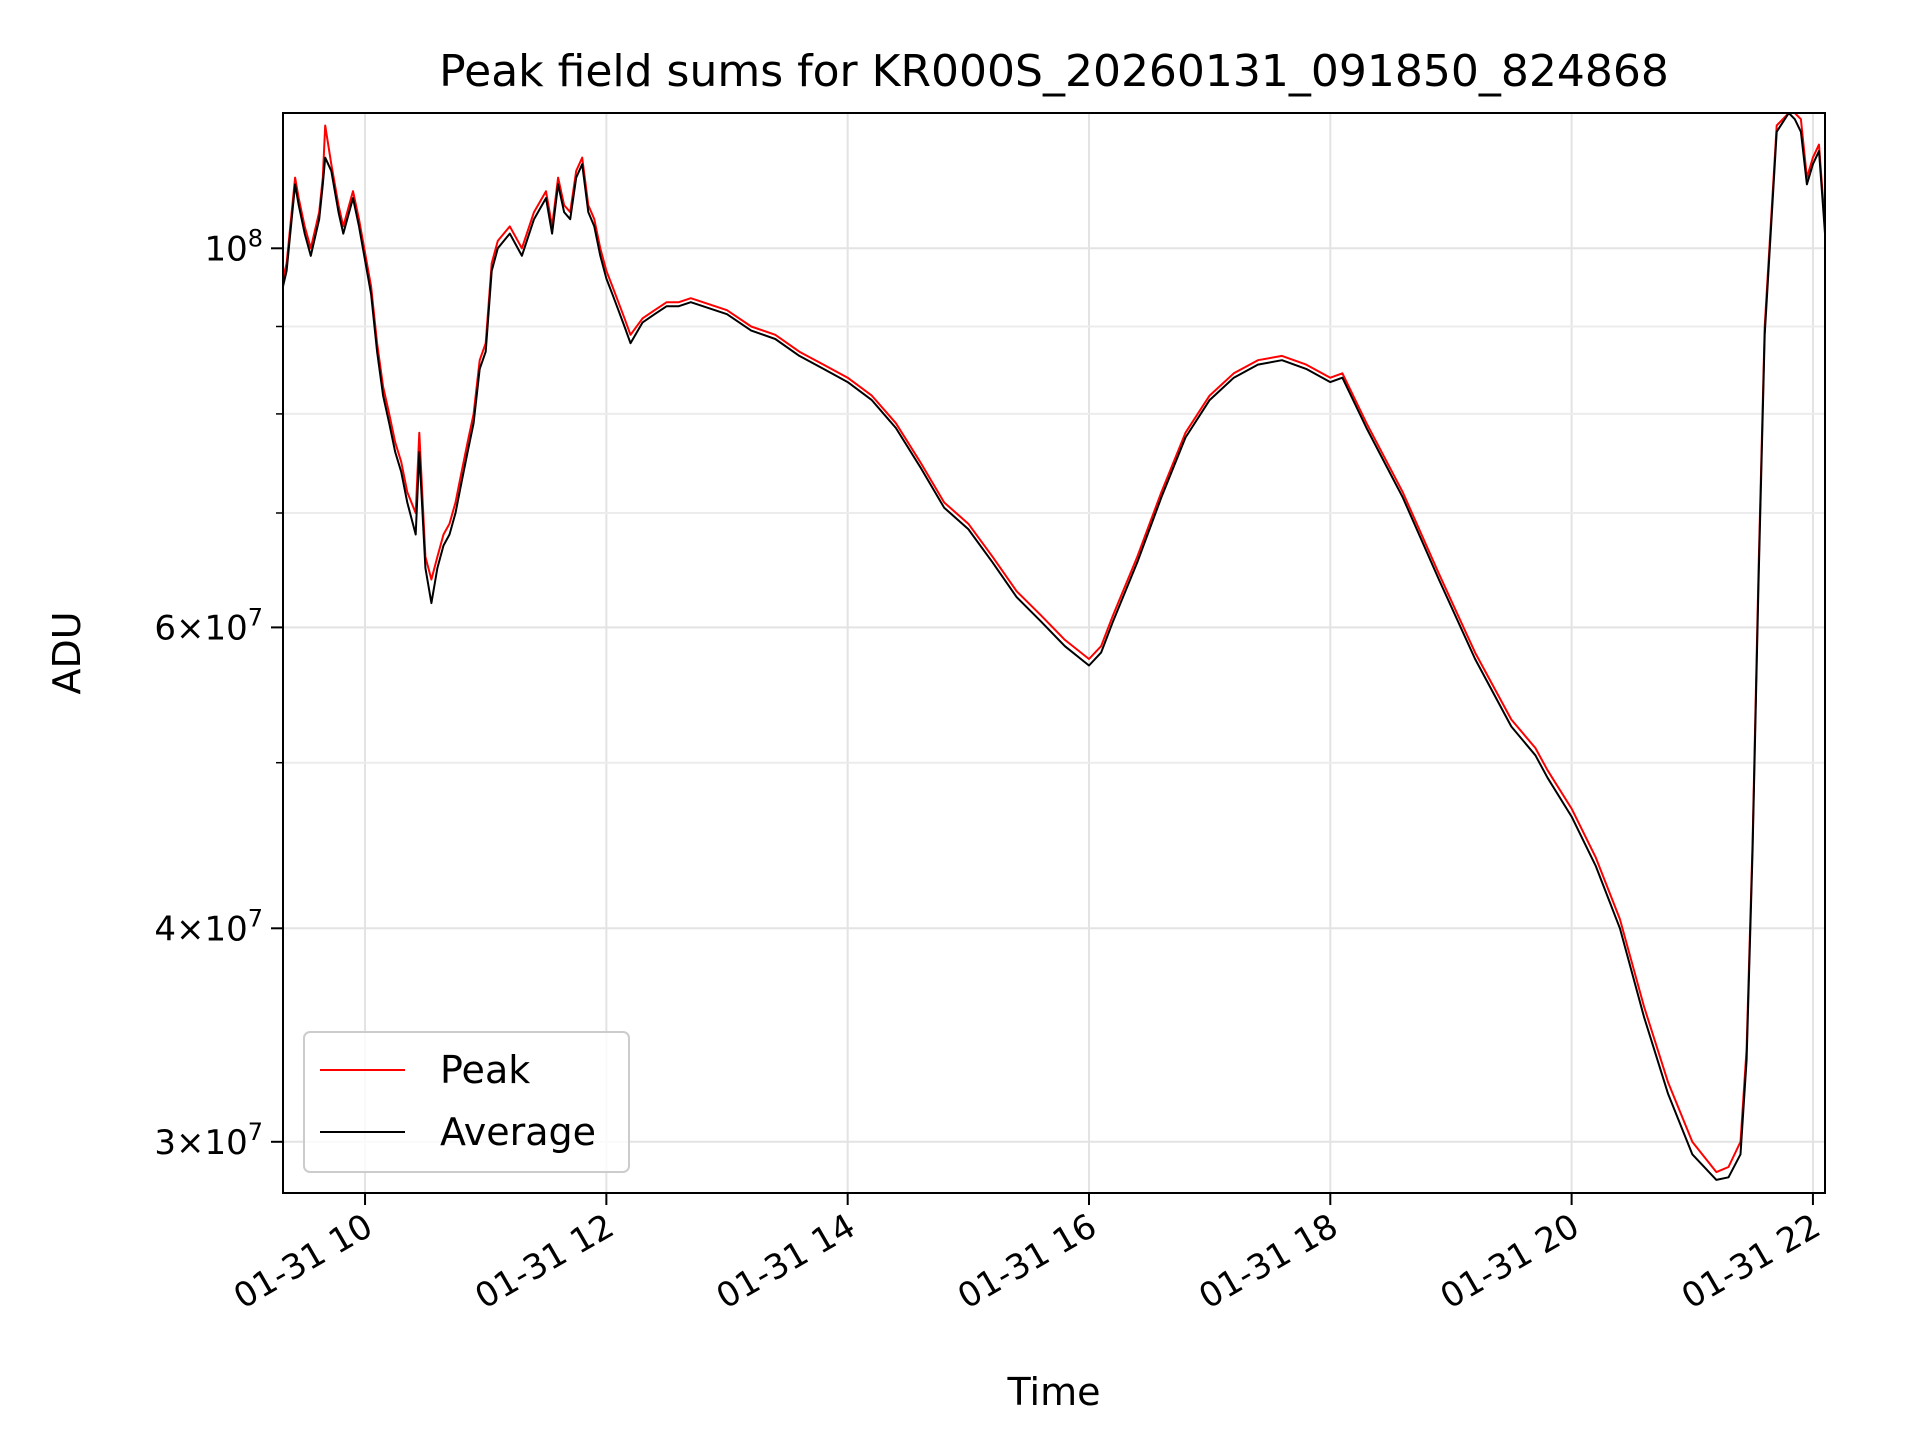  What do you see at coordinates (518, 1132) in the screenshot?
I see `legend-label-average: Average` at bounding box center [518, 1132].